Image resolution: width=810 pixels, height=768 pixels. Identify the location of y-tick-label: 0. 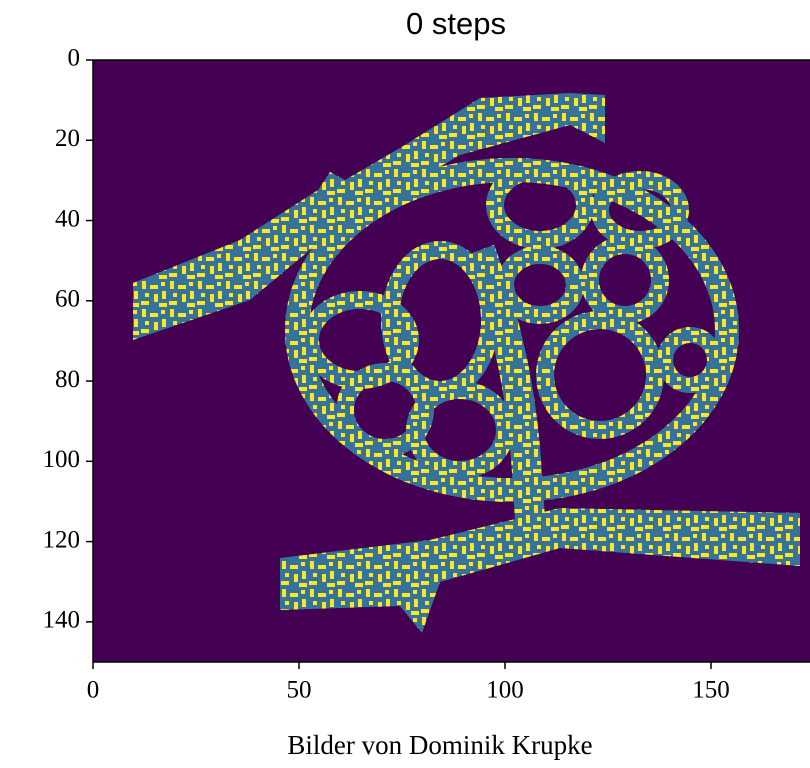
(74, 58).